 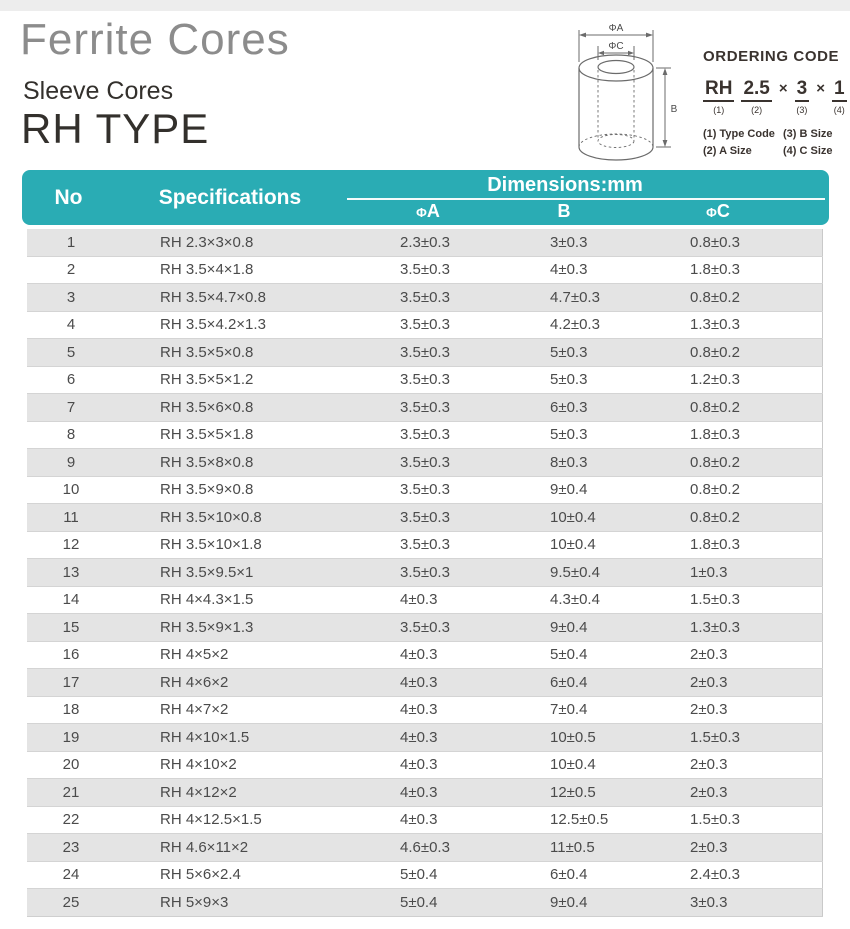 What do you see at coordinates (424, 269) in the screenshot?
I see `table-row: 2 RH 3.5×4×1.8 3.5±0.3 4±0.3 1.8±0.3` at bounding box center [424, 269].